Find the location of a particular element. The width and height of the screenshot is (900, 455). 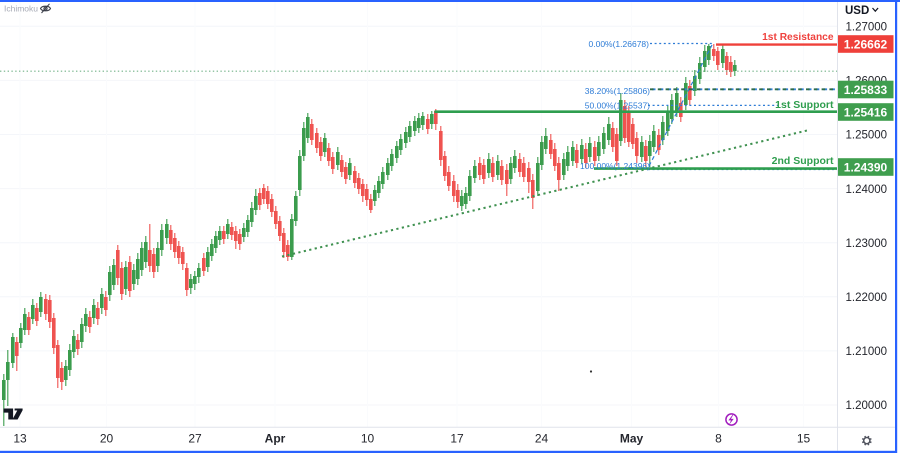

svg-text: 1.27000 is located at coordinates (867, 28).